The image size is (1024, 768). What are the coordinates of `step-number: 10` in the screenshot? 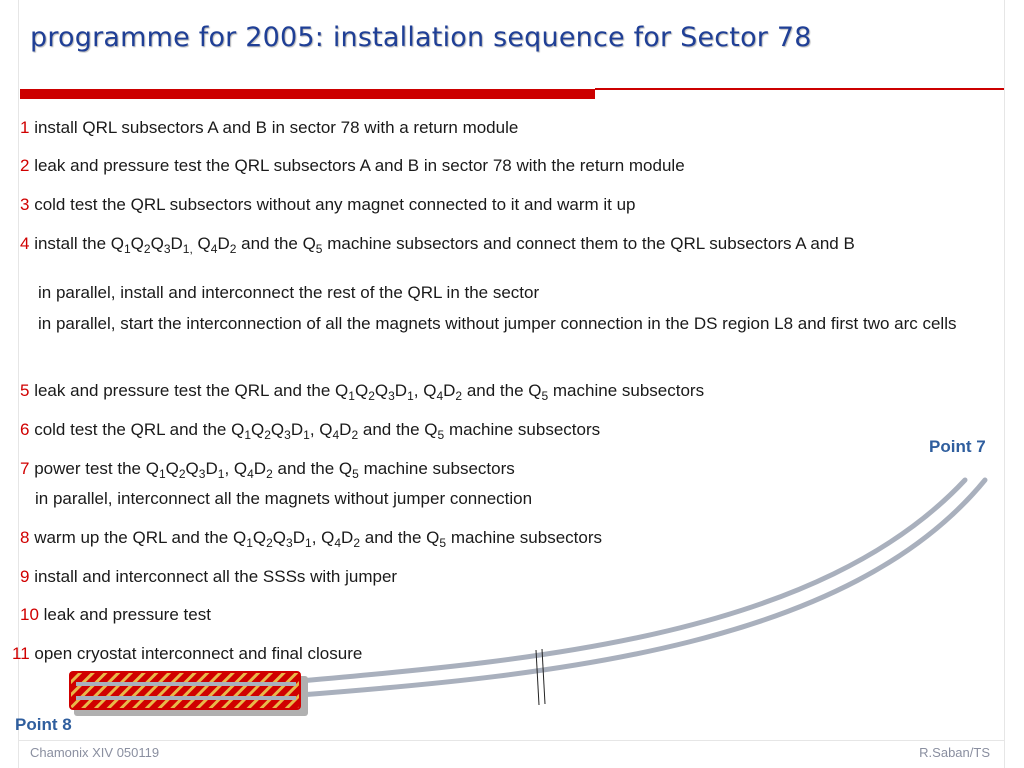 It's located at (29, 614).